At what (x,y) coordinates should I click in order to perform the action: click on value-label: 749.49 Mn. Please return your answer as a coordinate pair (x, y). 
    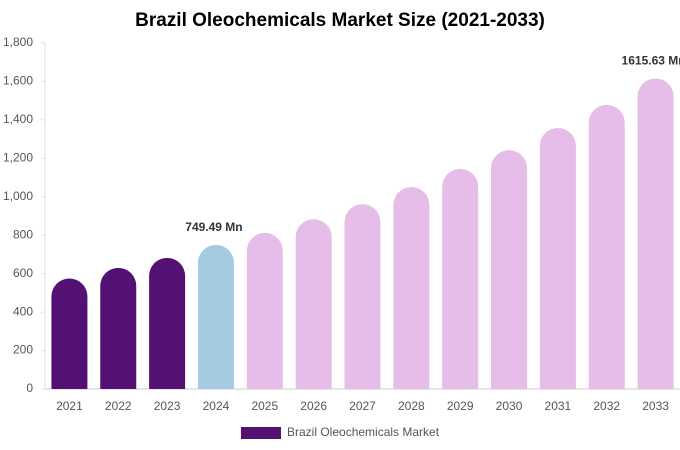
    Looking at the image, I should click on (213, 227).